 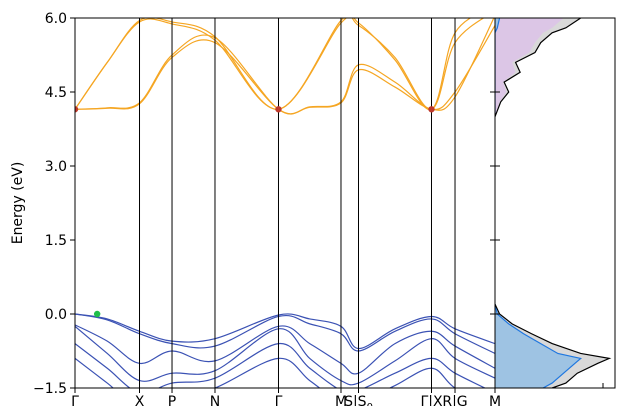 What do you see at coordinates (341, 400) in the screenshot?
I see `x-tick-label-5: M` at bounding box center [341, 400].